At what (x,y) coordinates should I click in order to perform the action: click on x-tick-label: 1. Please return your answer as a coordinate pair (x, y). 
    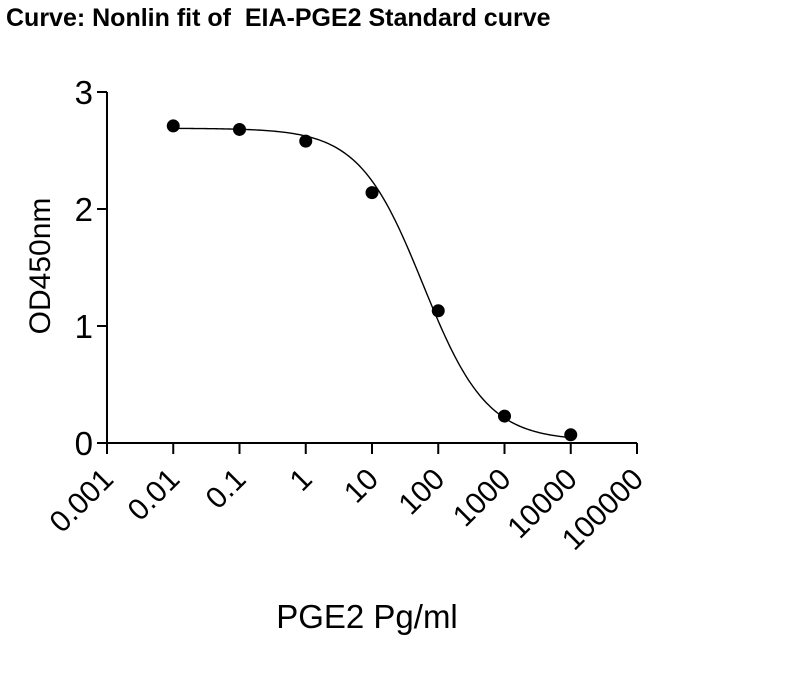
    Looking at the image, I should click on (301, 480).